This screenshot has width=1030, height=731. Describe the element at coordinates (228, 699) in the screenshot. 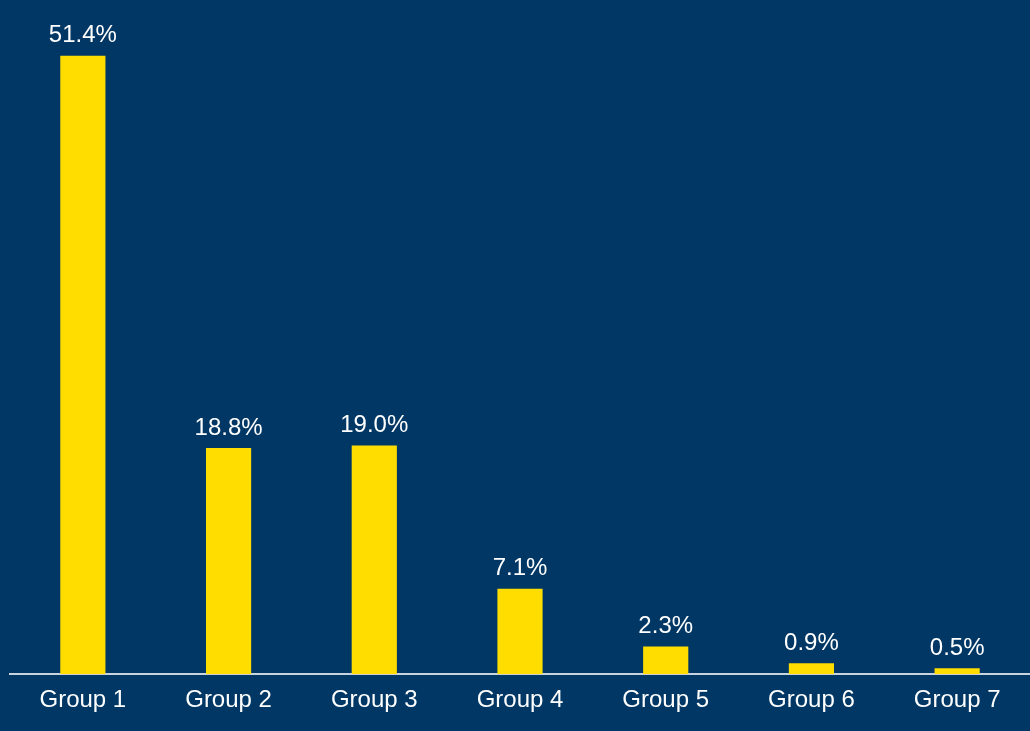

I see `x-tick-label: Group 2` at that location.